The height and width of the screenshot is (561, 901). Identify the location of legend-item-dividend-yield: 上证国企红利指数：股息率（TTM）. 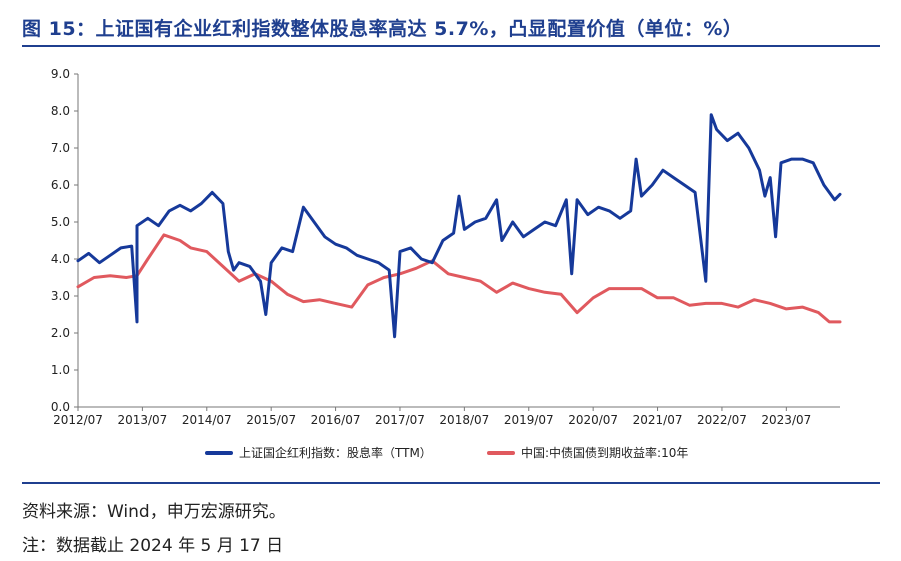
(318, 452).